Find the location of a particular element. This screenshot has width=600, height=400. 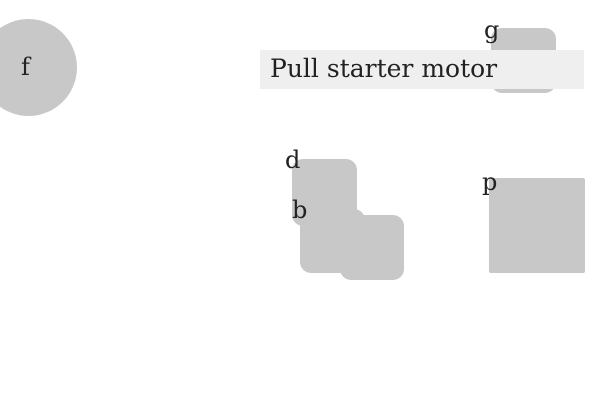

shape-label-d: d is located at coordinates (293, 160).